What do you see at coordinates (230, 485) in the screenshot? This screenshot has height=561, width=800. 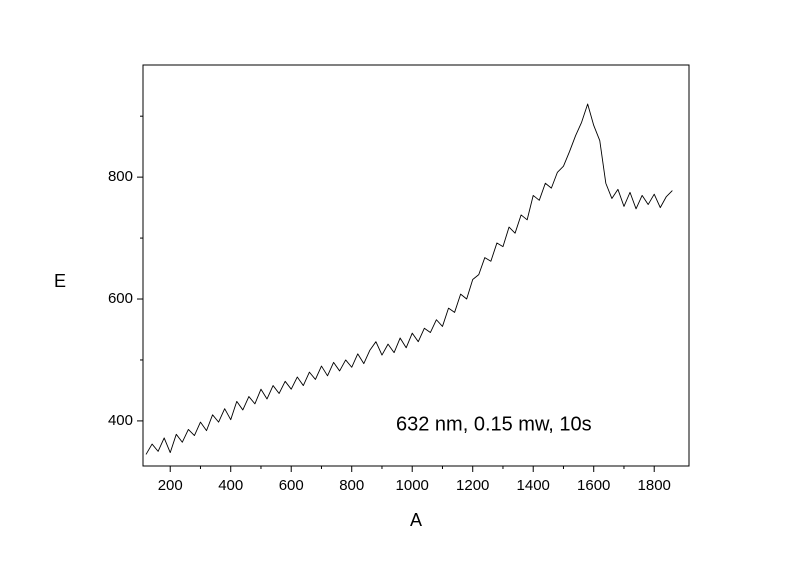 I see `x-tick-label: 400` at bounding box center [230, 485].